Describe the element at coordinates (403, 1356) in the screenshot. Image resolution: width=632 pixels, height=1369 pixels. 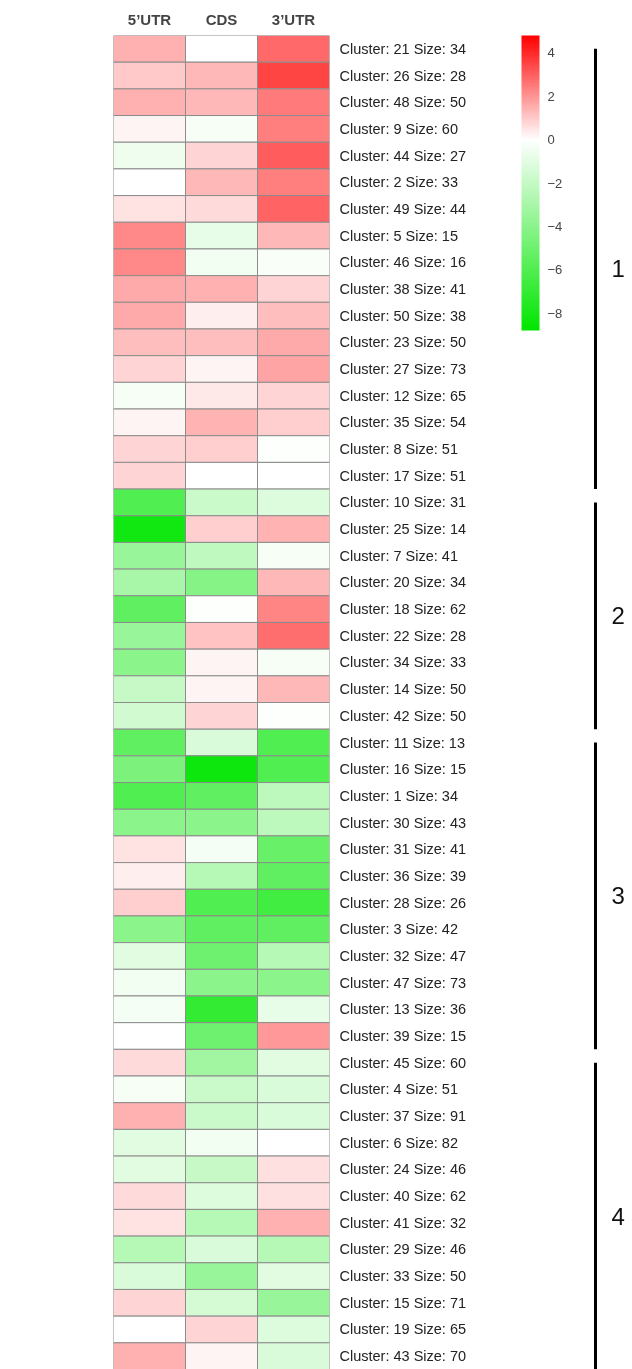
I see `y-tick-label: Cluster: 43 Size: 70` at that location.